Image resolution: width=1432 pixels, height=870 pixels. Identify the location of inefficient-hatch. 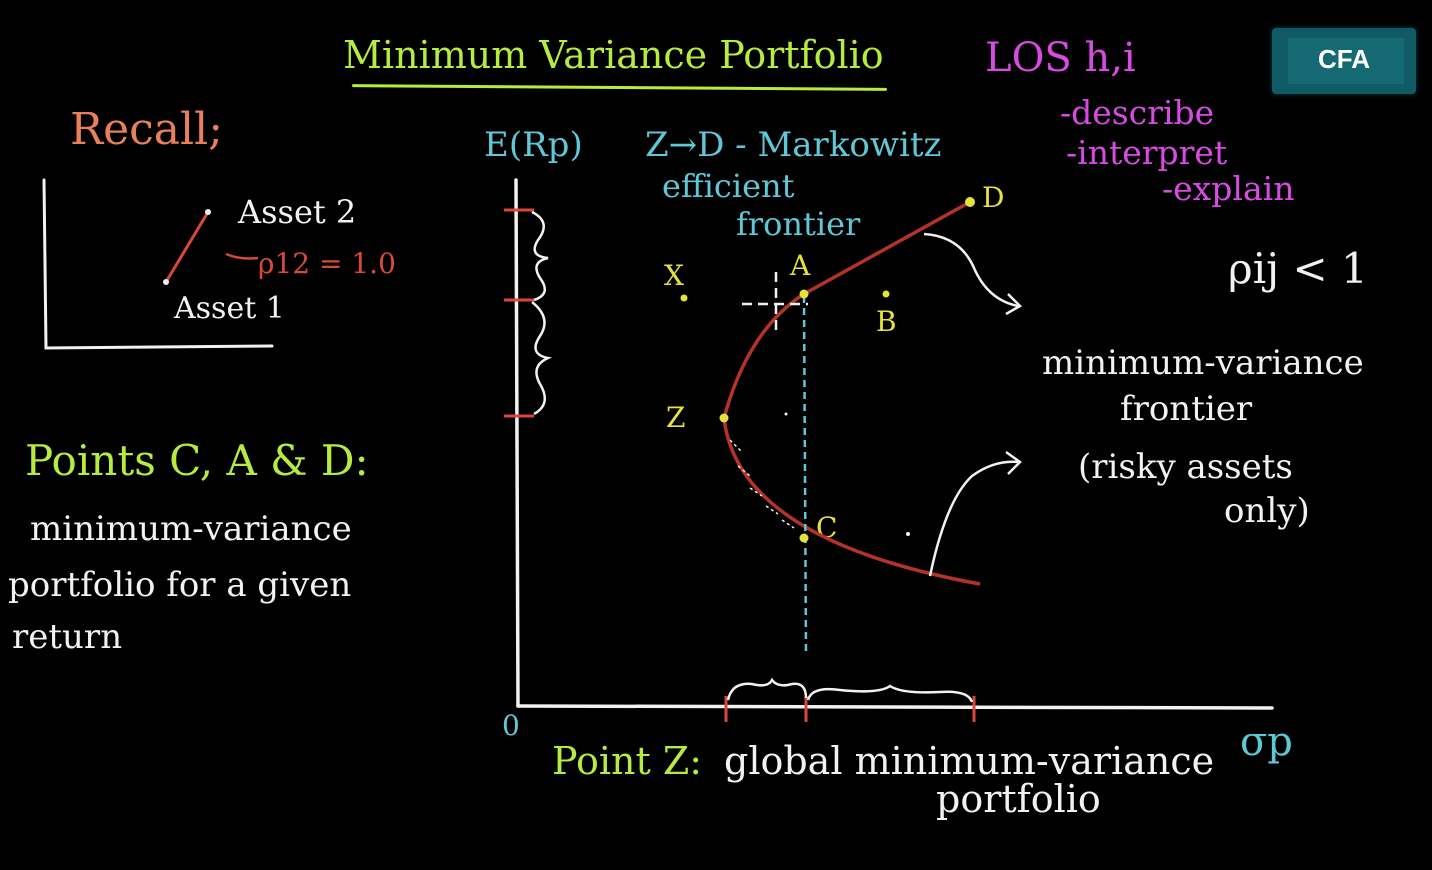
(762, 484).